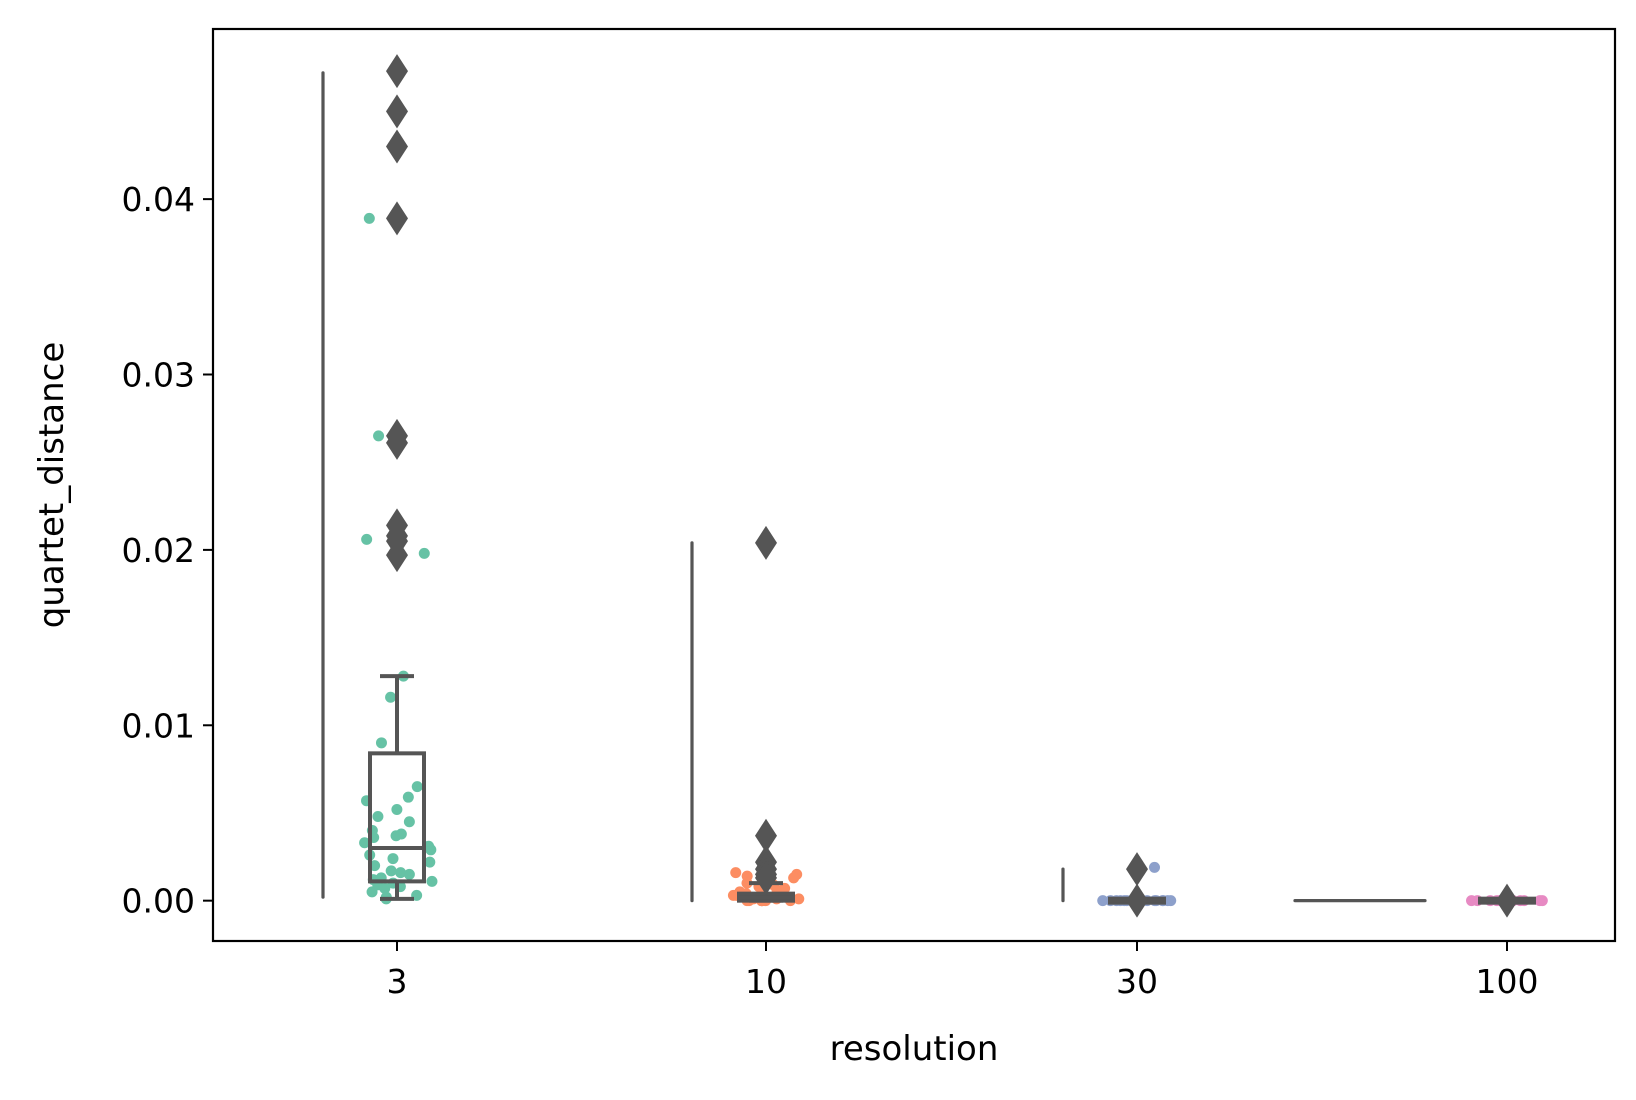  Describe the element at coordinates (397, 981) in the screenshot. I see `x-tick-label: 3` at that location.